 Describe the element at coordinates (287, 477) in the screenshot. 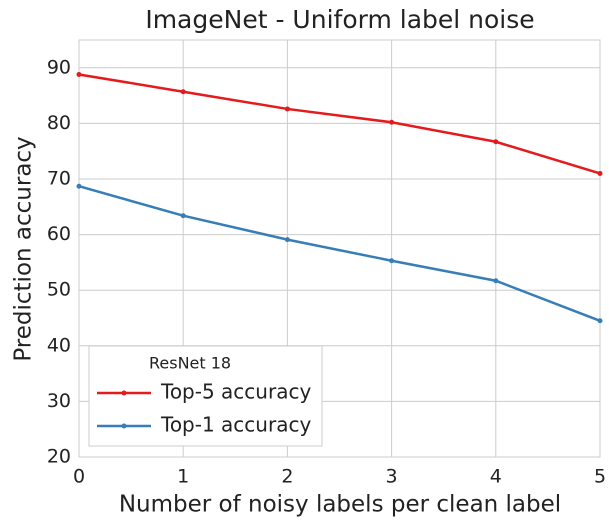

I see `x-tick-label: 2` at that location.